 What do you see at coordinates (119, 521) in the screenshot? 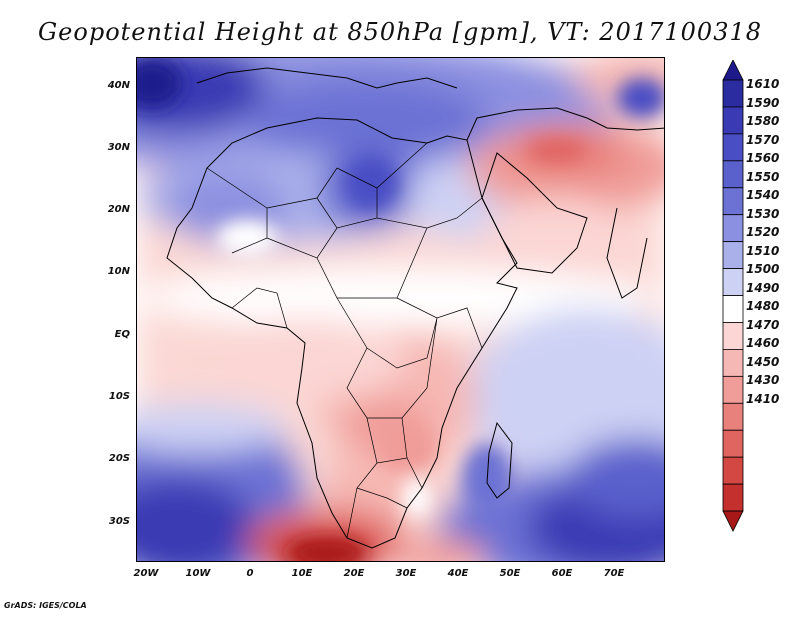
I see `lat-label-30s: 30S` at bounding box center [119, 521].